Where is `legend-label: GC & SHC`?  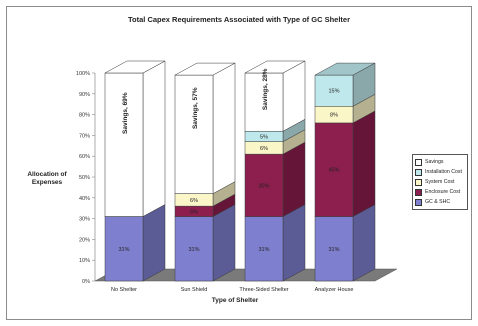 legend-label: GC & SHC is located at coordinates (438, 202).